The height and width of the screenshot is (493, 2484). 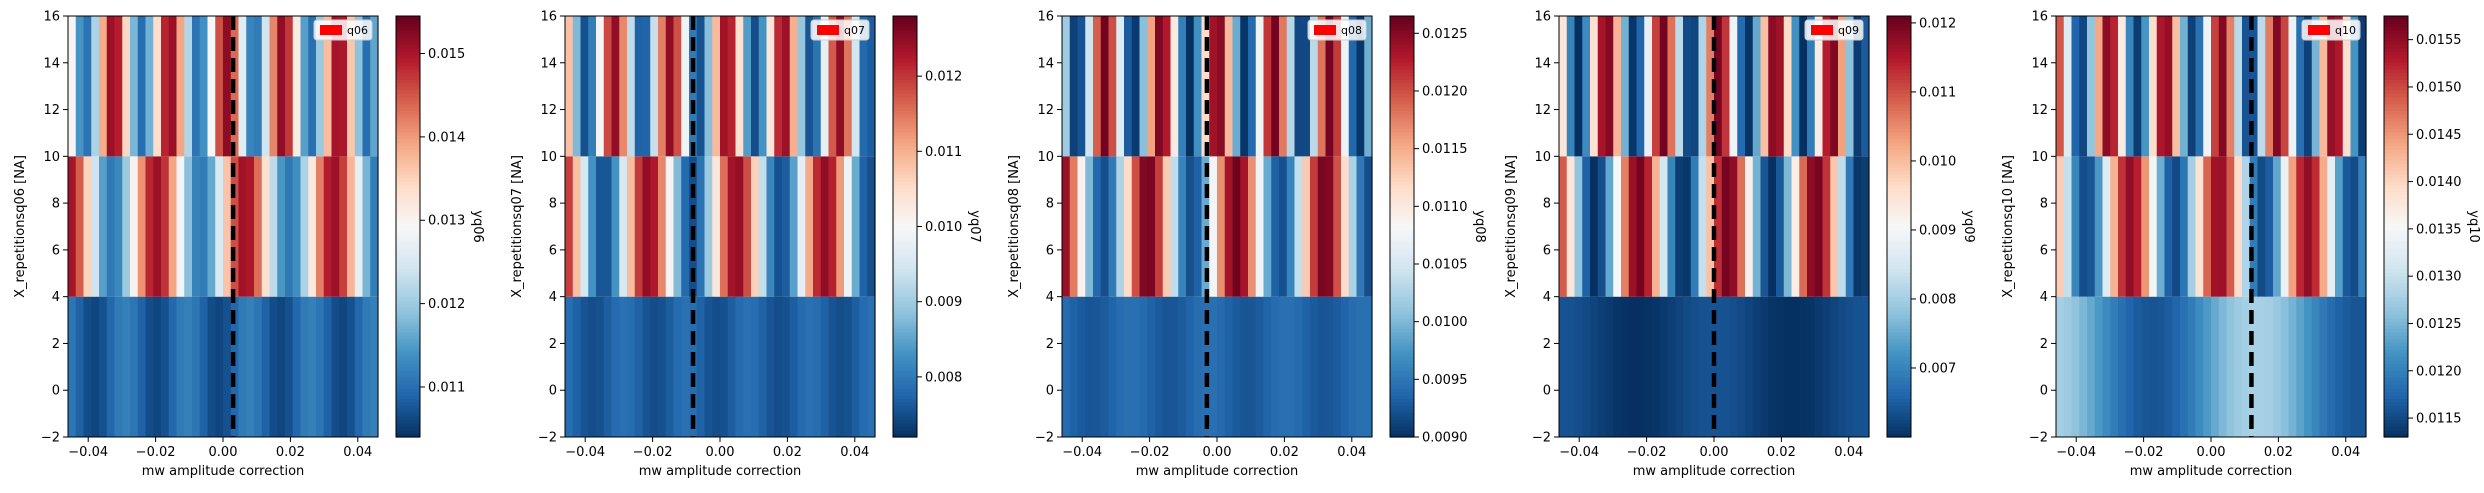 I want to click on y-tick-label: 4, so click(x=1547, y=297).